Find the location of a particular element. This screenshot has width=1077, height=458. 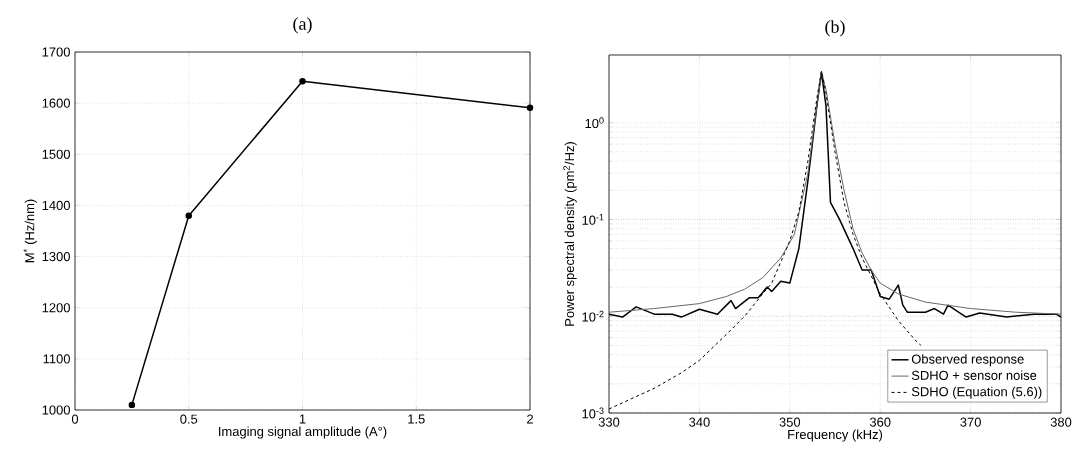

y-tick-label: 1000 is located at coordinates (56, 410).